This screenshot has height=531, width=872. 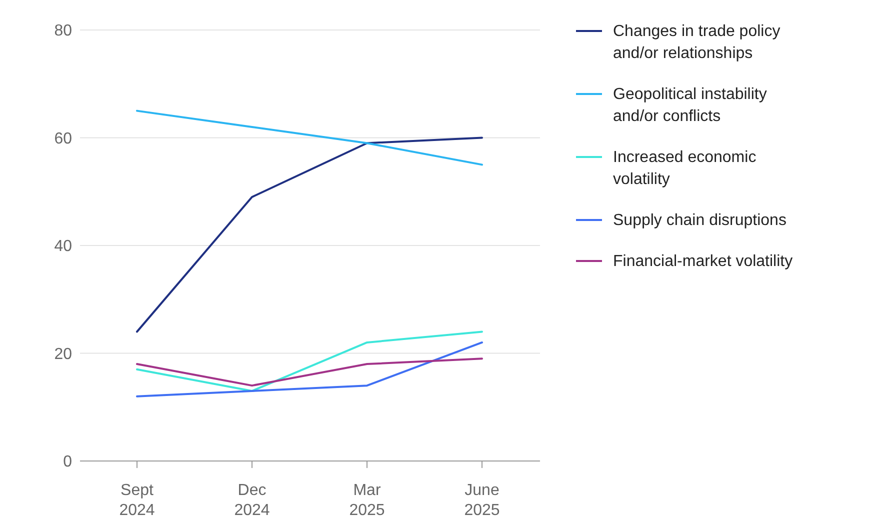 What do you see at coordinates (696, 42) in the screenshot?
I see `legend-label: Changes in trade policy and/or relationships` at bounding box center [696, 42].